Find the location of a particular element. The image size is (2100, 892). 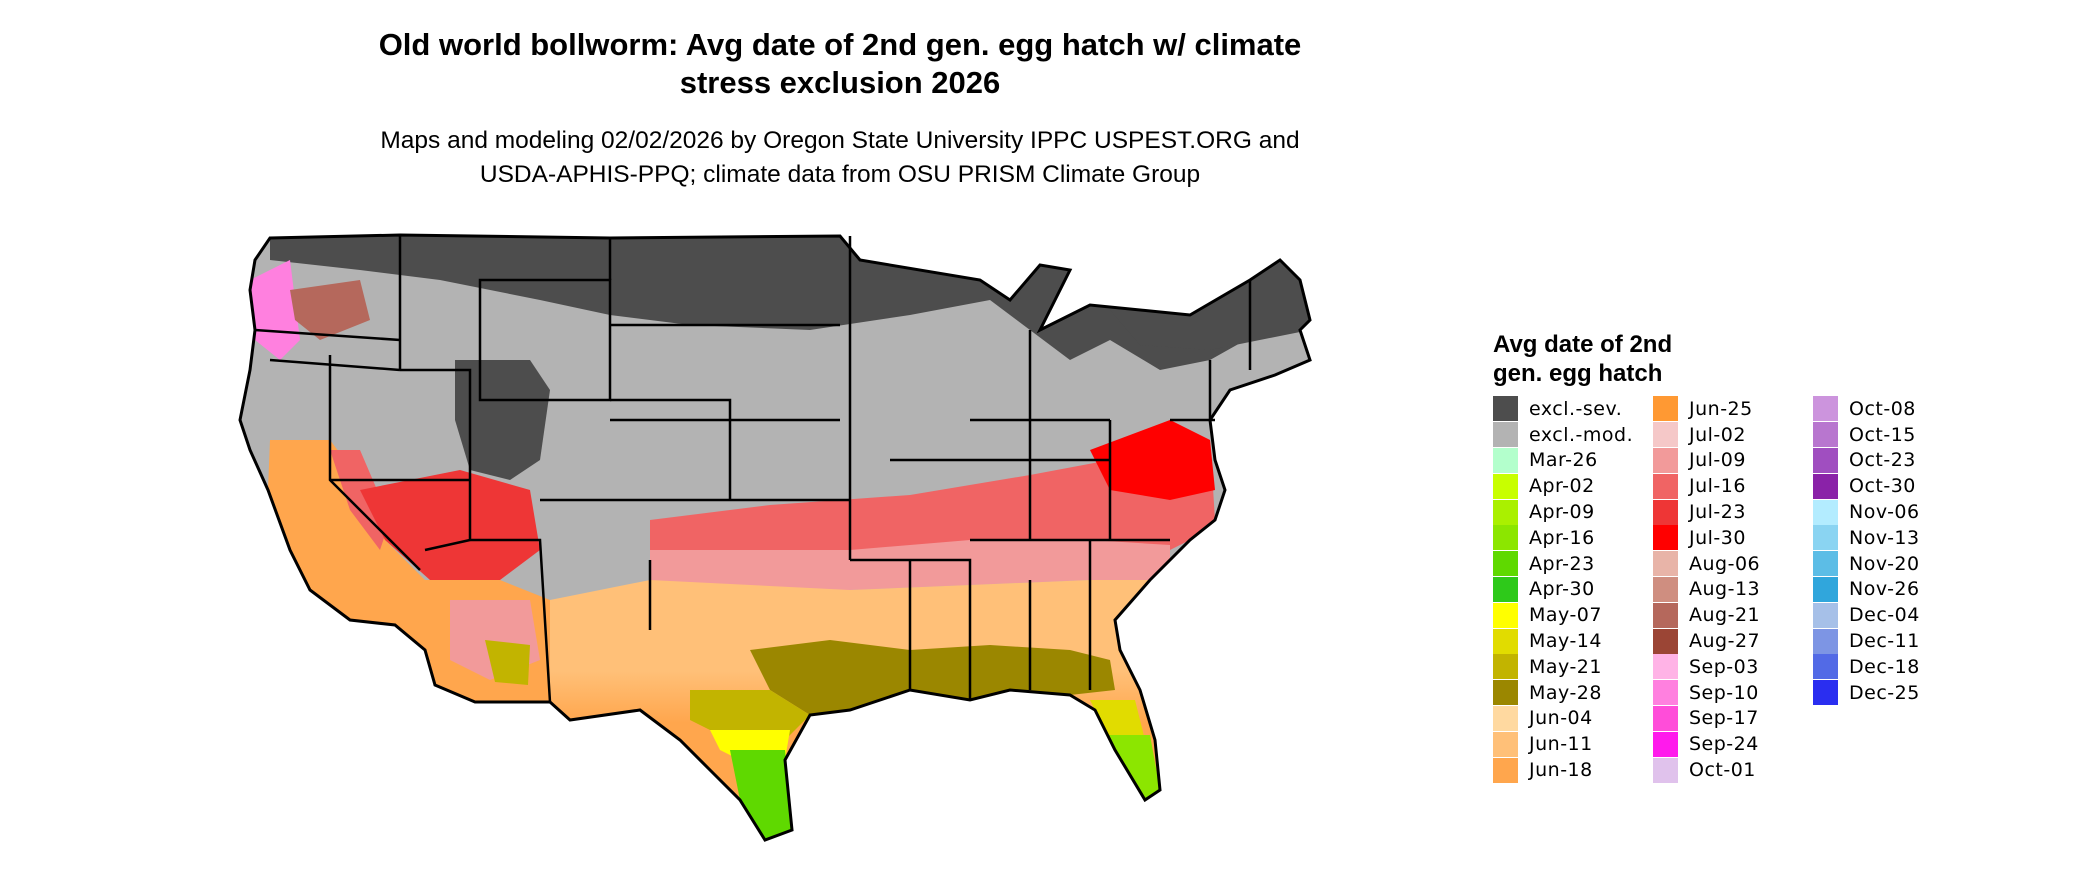

legend-label: Nov-26 is located at coordinates (1884, 589).